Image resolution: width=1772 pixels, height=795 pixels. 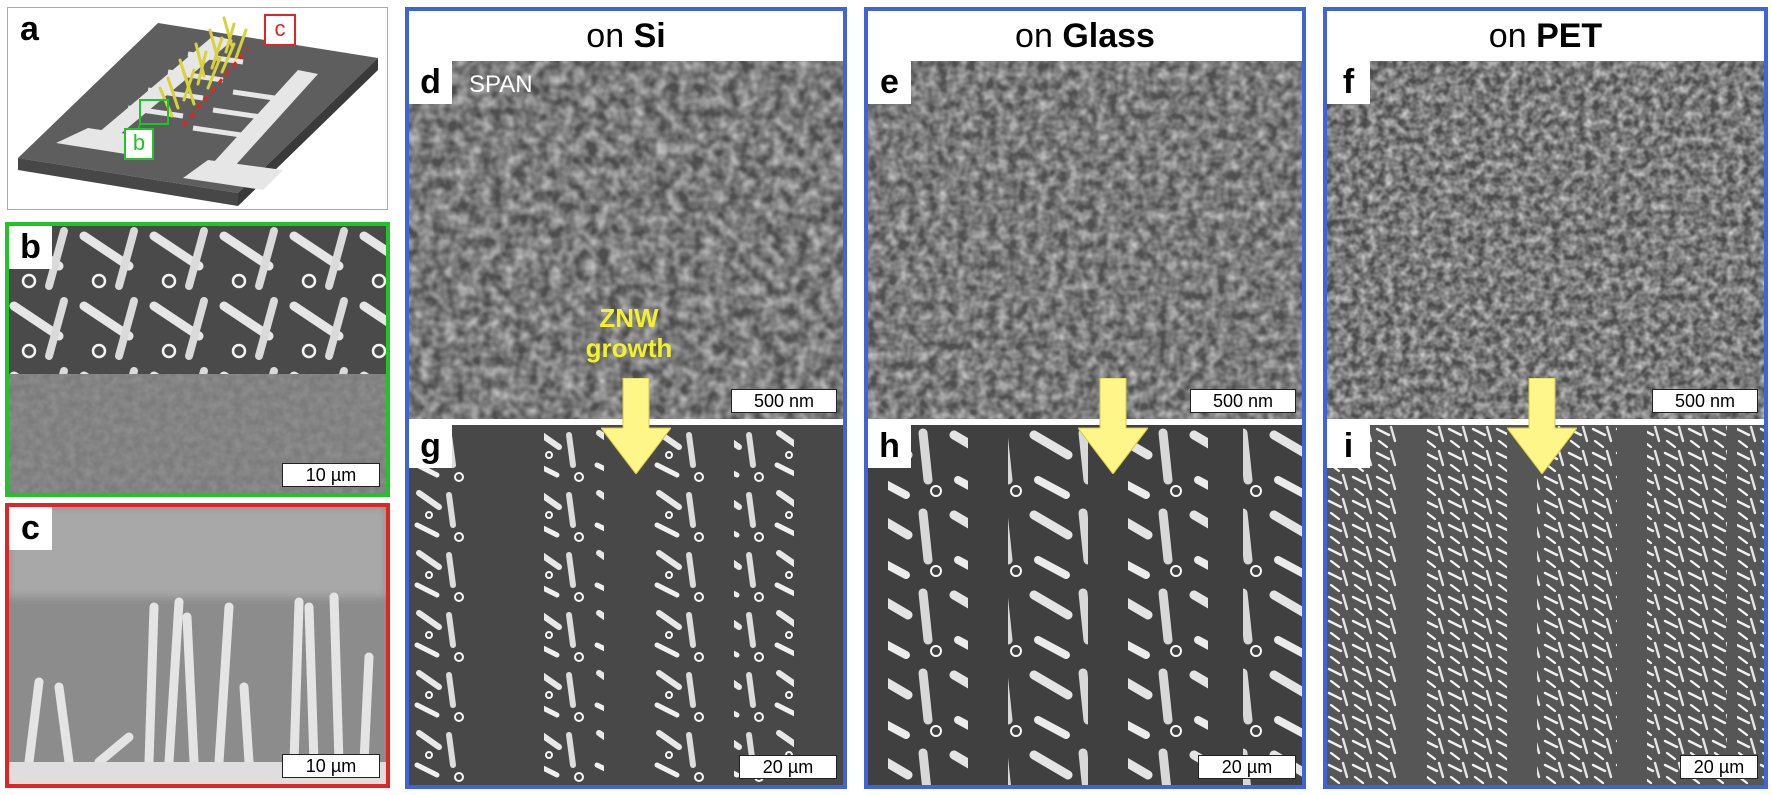 What do you see at coordinates (1085, 605) in the screenshot?
I see `panel-h-sem: h 20 µm` at bounding box center [1085, 605].